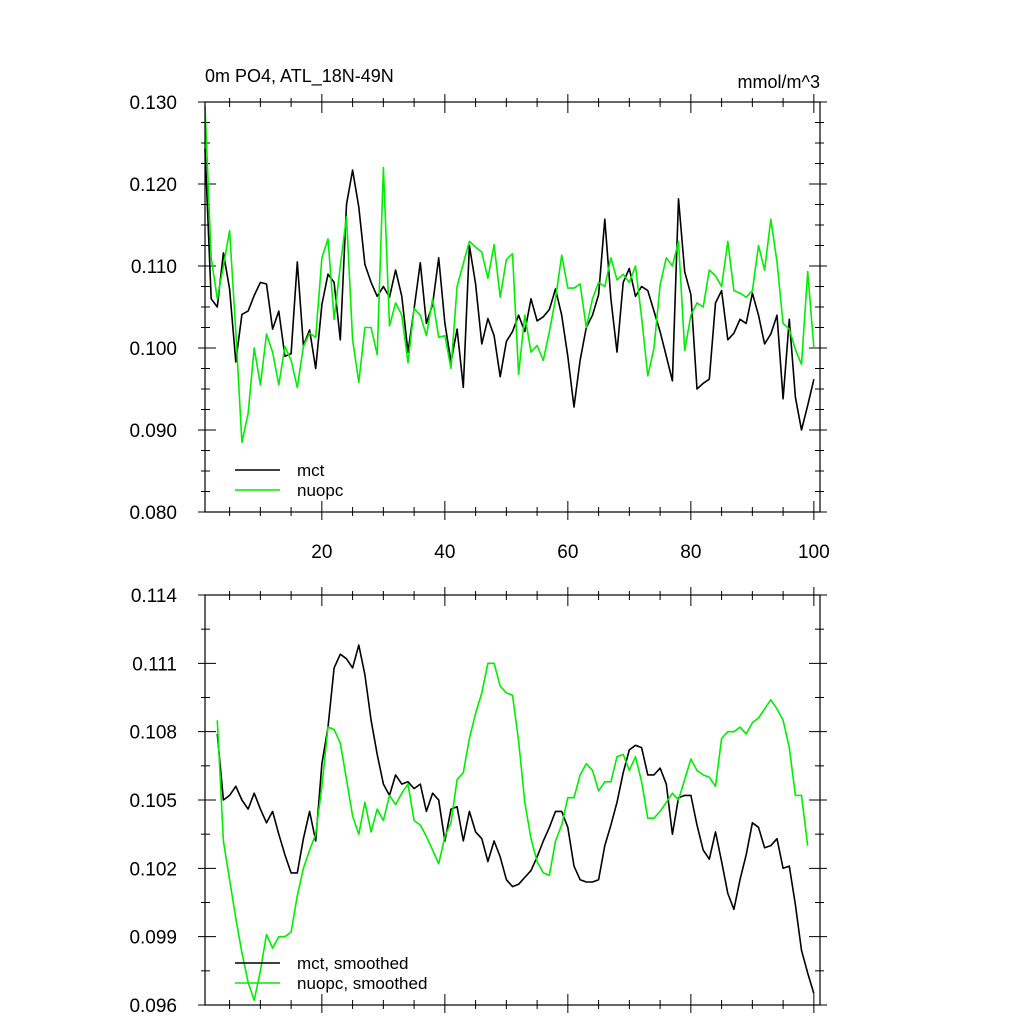 This screenshot has width=1024, height=1024. What do you see at coordinates (321, 552) in the screenshot?
I see `x-tick-label: 20` at bounding box center [321, 552].